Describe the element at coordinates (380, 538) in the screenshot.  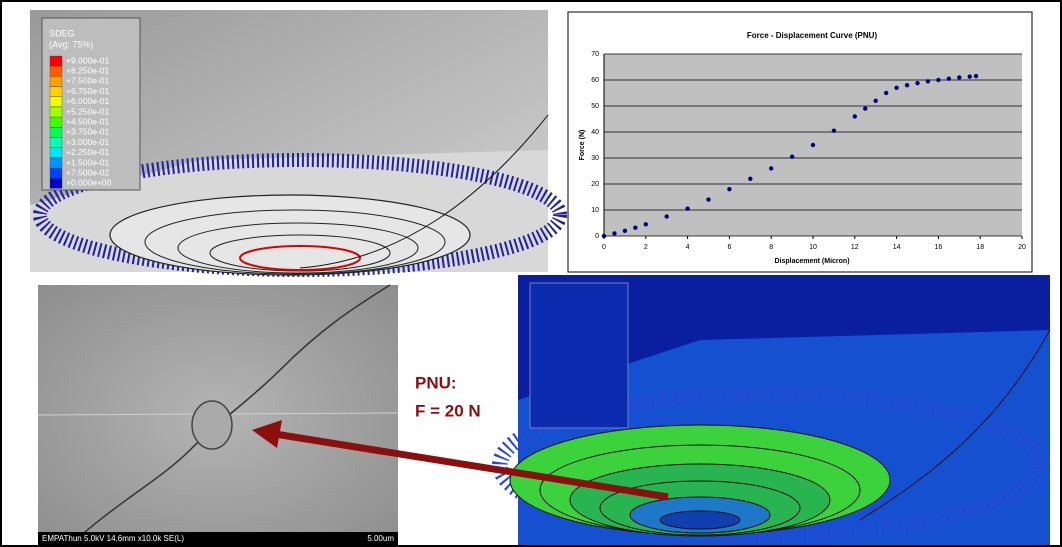
I see `sem-scale: 5.00um` at that location.